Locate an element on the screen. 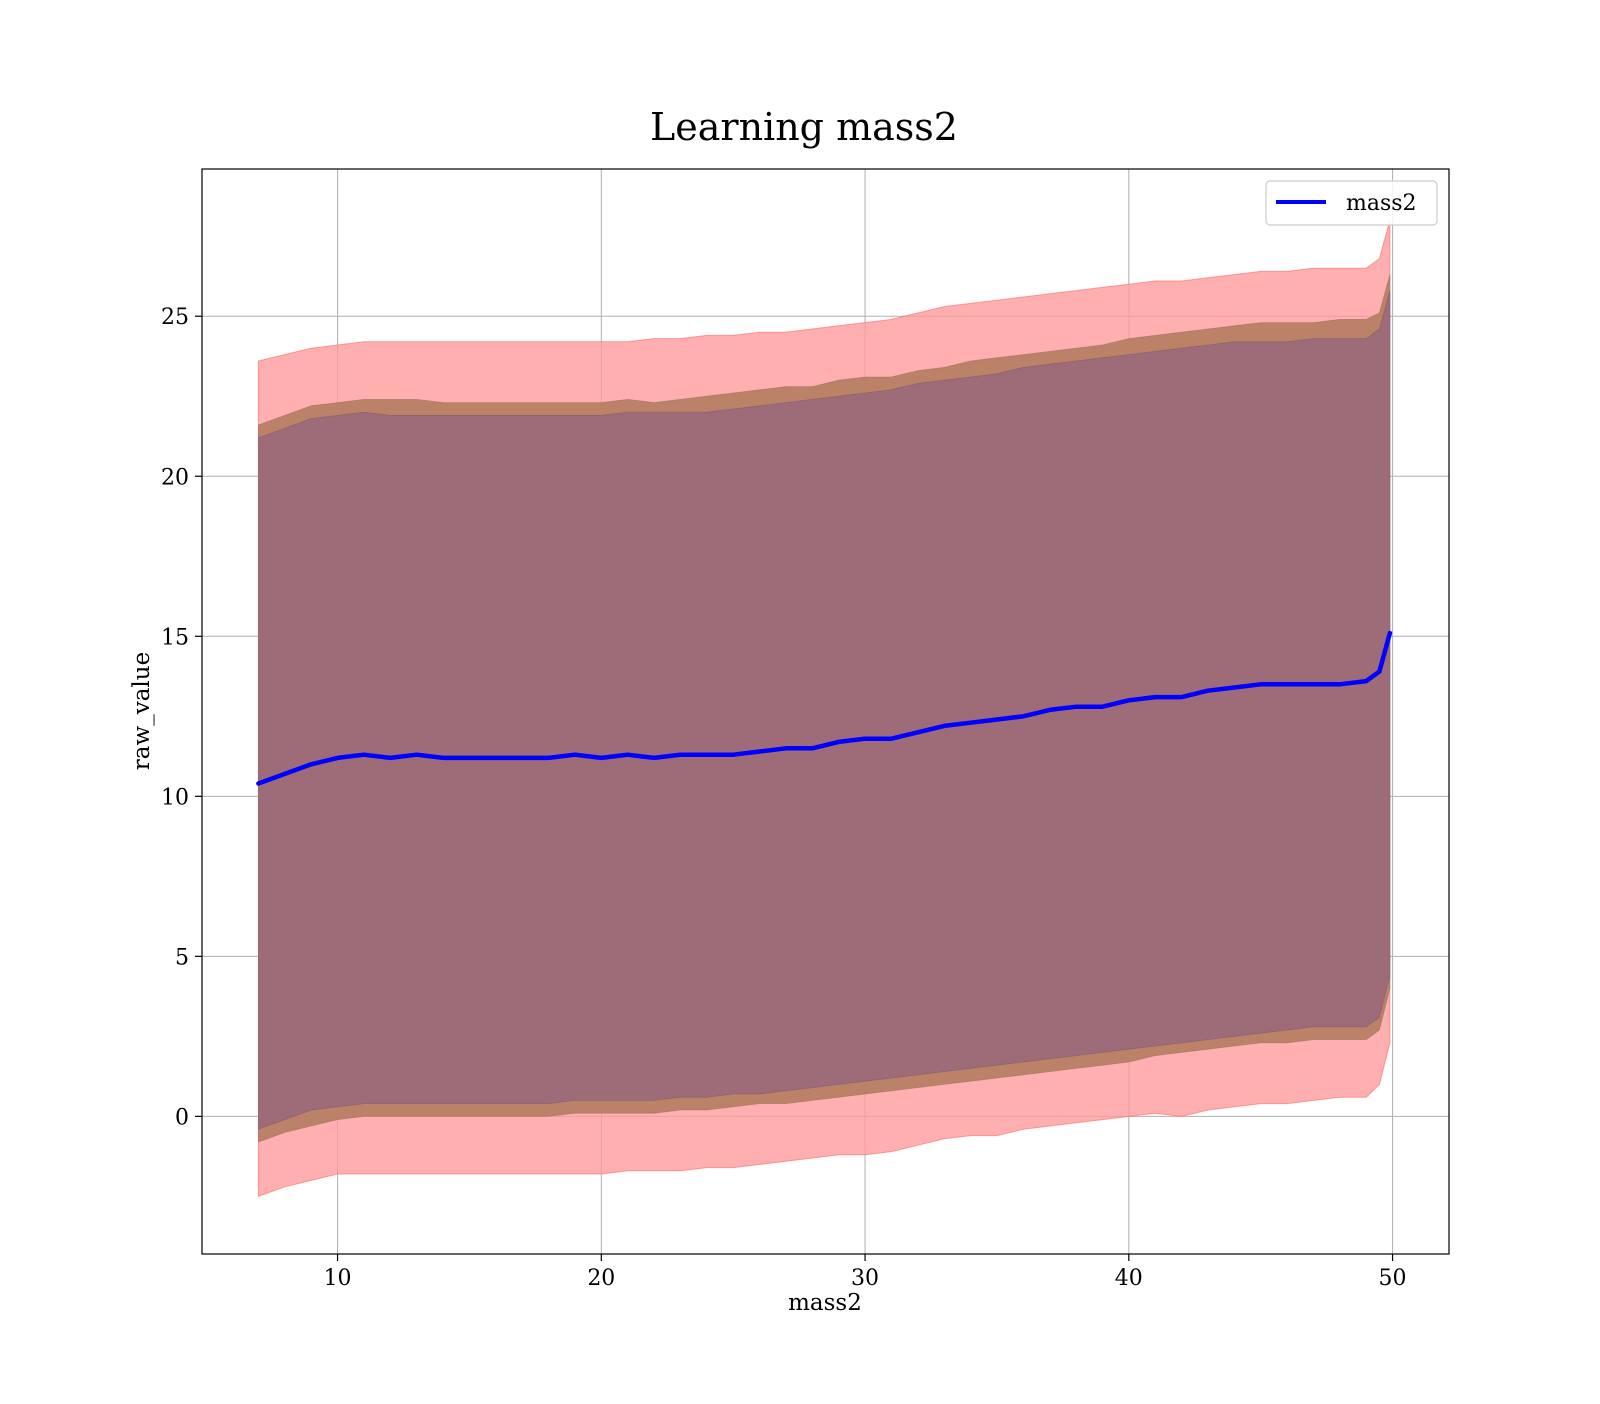 The height and width of the screenshot is (1404, 1600). x-tick-label: 40 is located at coordinates (1129, 1278).